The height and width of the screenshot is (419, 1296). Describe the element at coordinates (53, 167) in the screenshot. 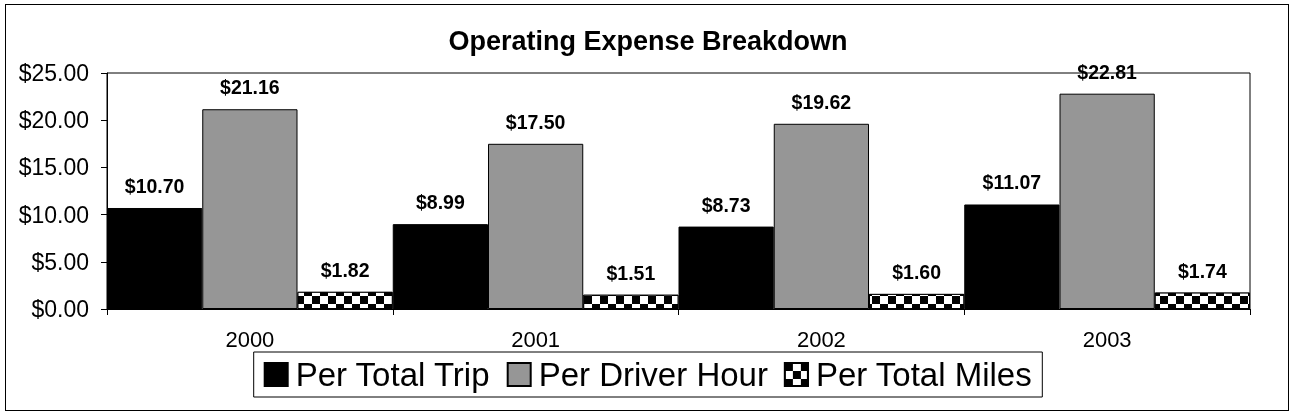

I see `y-tick-label: $15.00` at that location.